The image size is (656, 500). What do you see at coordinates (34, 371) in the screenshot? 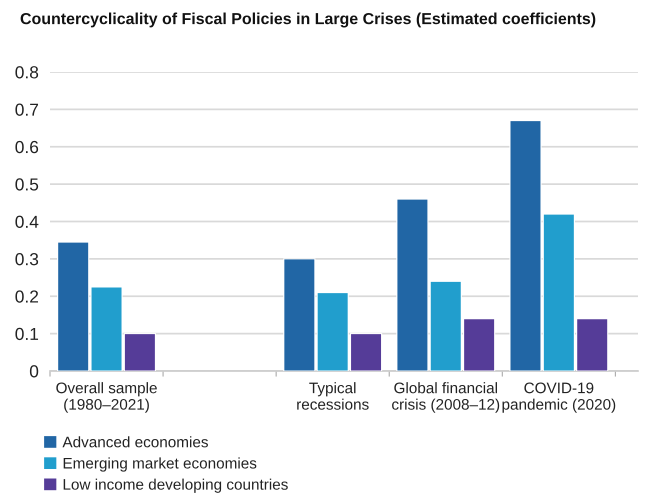
I see `y-tick-label: 0` at bounding box center [34, 371].